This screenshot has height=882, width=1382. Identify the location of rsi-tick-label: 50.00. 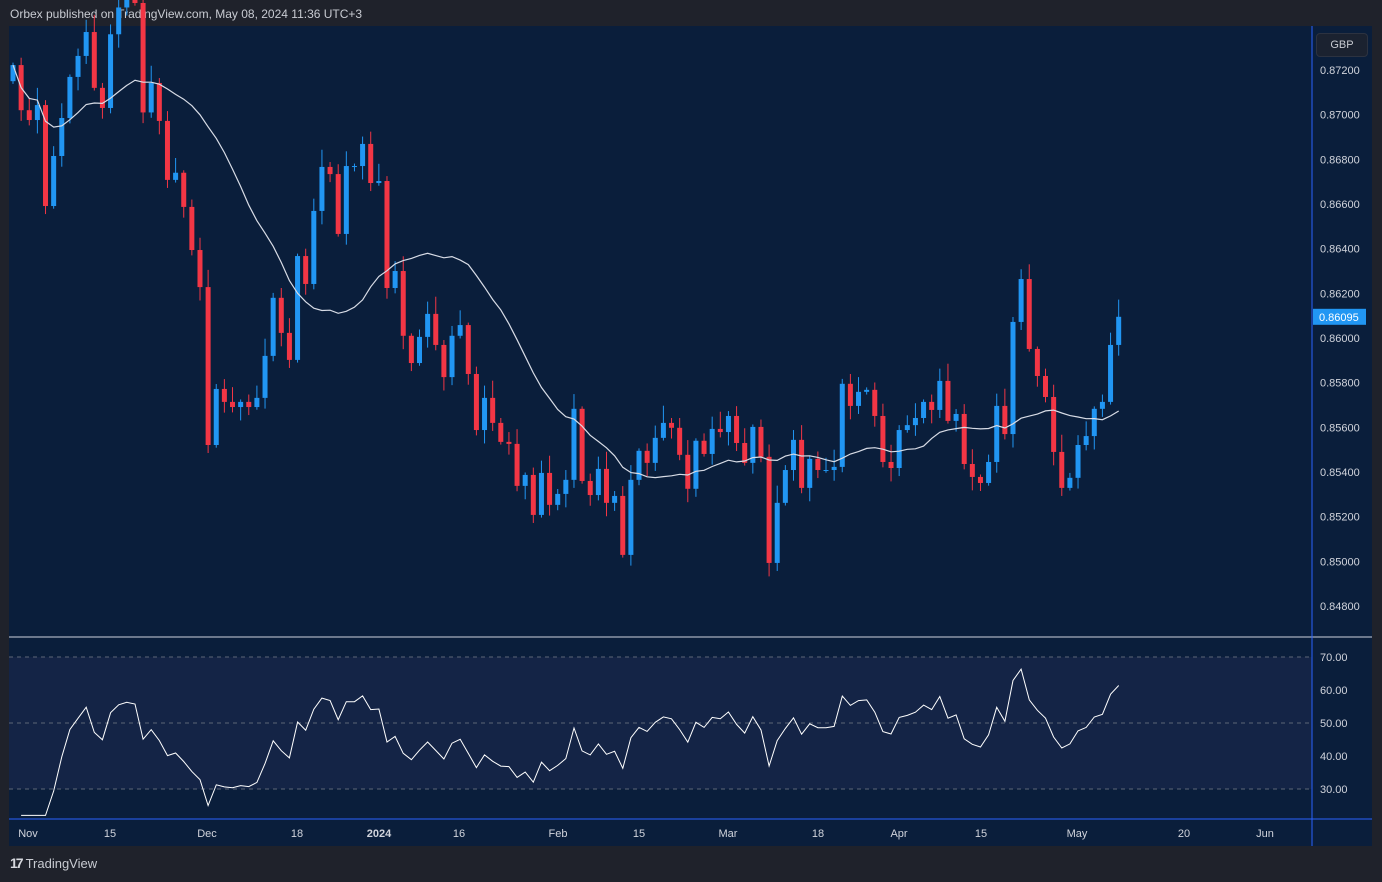
(1334, 724).